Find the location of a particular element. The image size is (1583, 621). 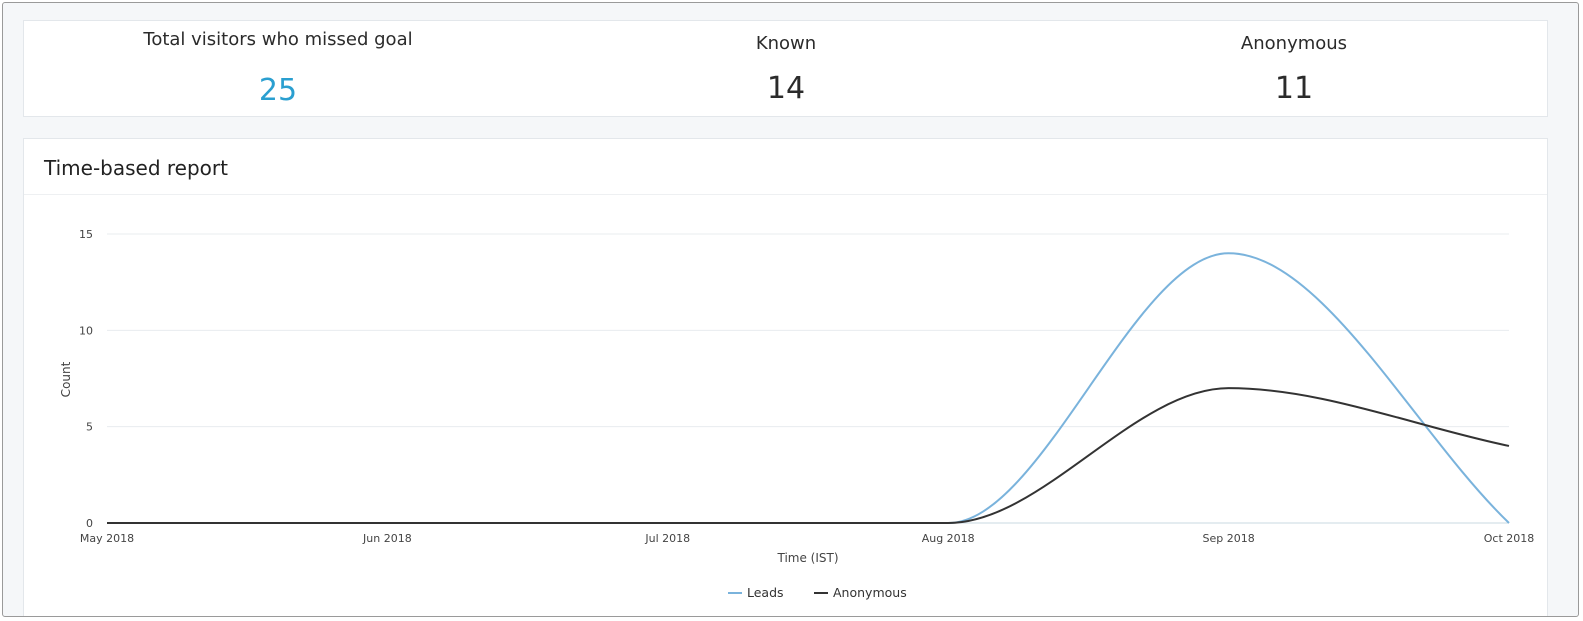

legend-label-leads: Leads is located at coordinates (765, 592).